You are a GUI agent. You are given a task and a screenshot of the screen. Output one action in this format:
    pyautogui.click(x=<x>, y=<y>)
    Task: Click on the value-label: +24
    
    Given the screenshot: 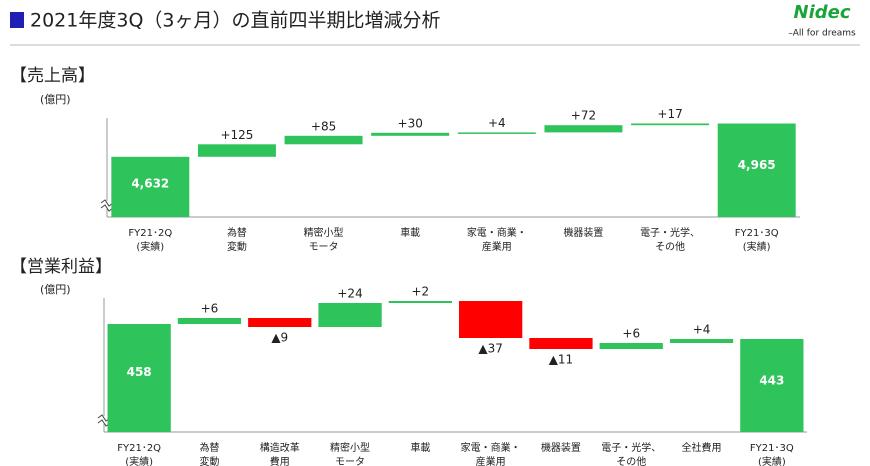 What is the action you would take?
    pyautogui.click(x=349, y=294)
    